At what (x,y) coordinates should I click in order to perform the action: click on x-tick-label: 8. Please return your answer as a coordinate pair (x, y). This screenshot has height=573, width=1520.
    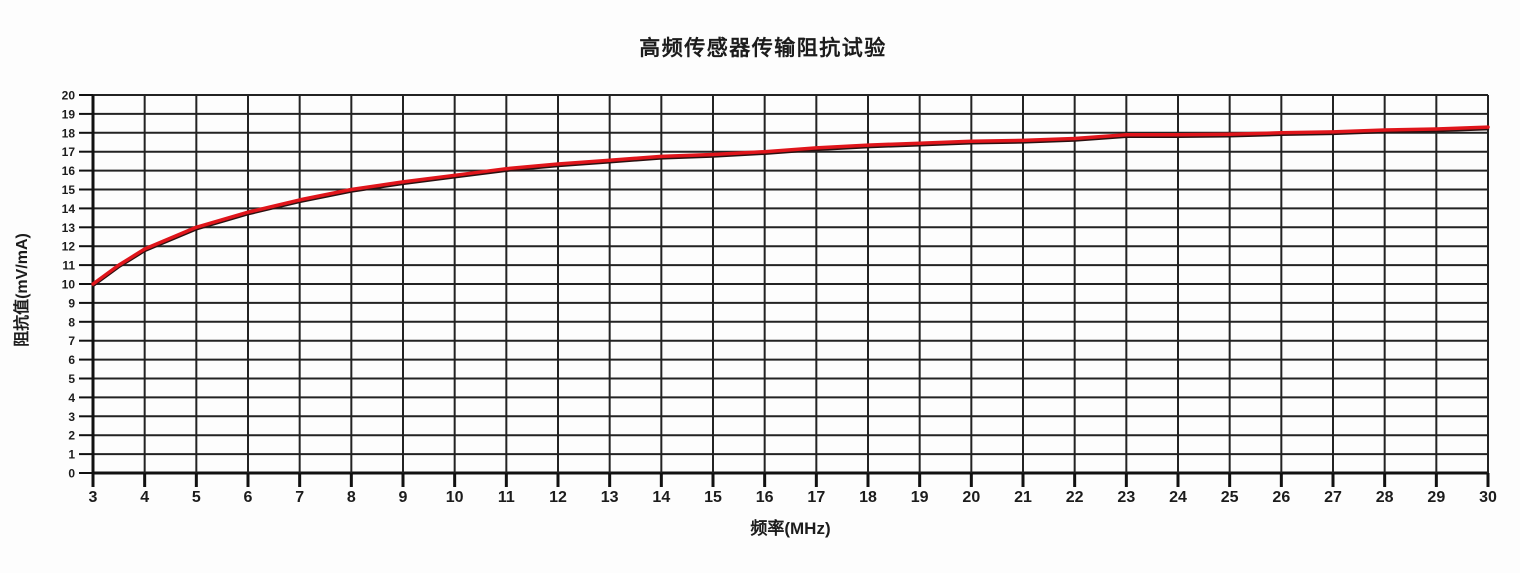
    Looking at the image, I should click on (351, 497).